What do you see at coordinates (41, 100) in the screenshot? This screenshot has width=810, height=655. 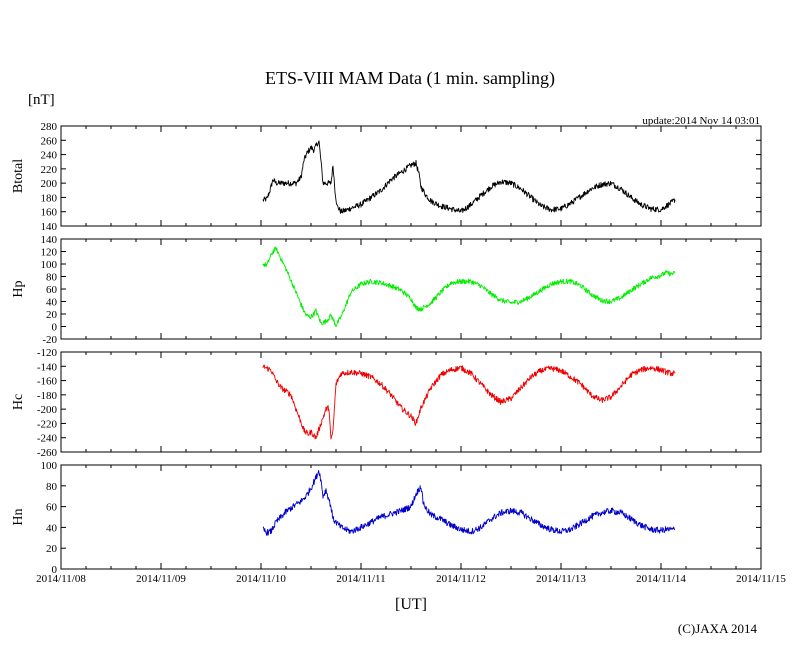 I see `y-unit-label: [nT]` at bounding box center [41, 100].